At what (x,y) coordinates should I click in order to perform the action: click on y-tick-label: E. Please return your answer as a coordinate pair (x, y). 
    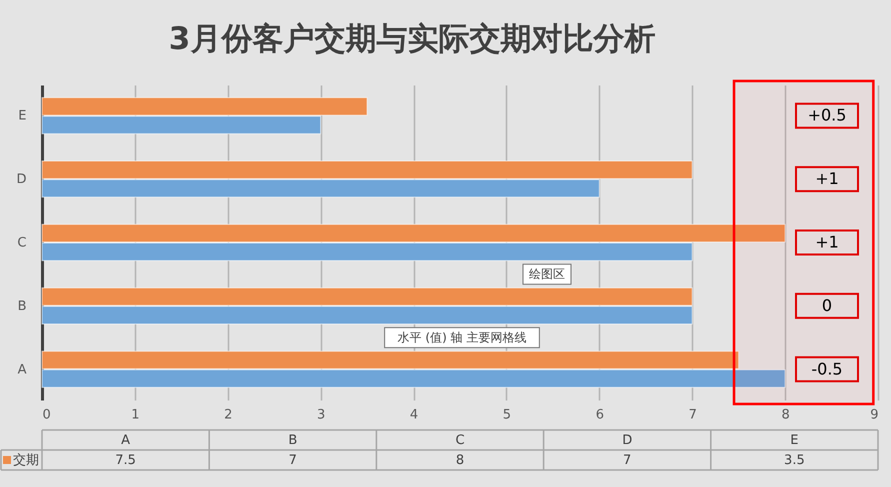
    Looking at the image, I should click on (22, 116).